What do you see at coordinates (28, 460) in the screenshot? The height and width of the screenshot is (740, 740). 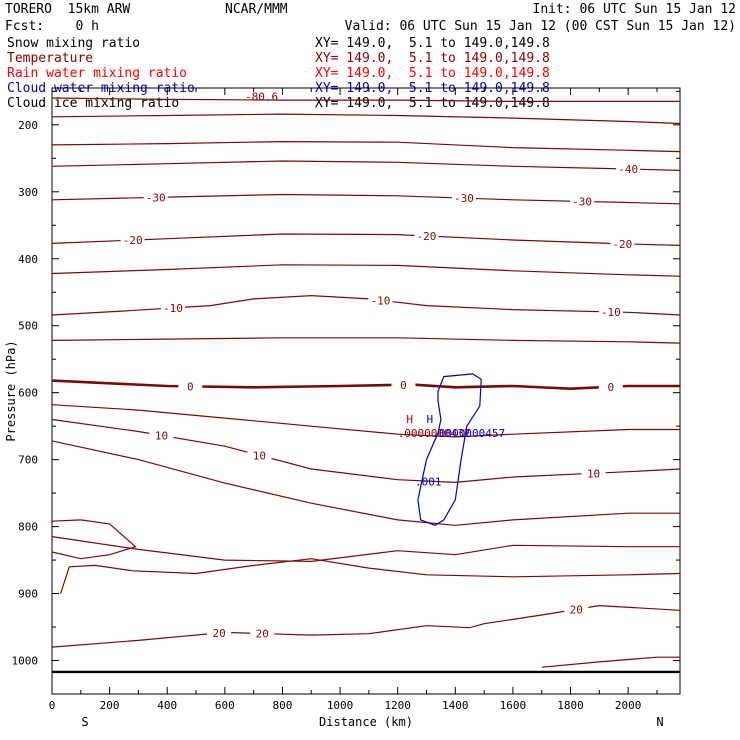 I see `y-tick-label: 700` at bounding box center [28, 460].